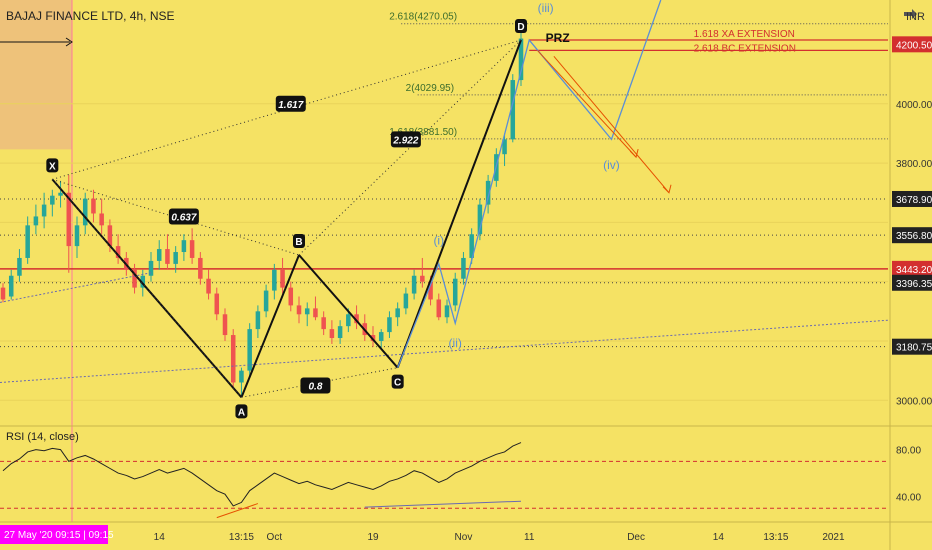  I want to click on fib-level-label: 2.618(4270.05), so click(423, 17).